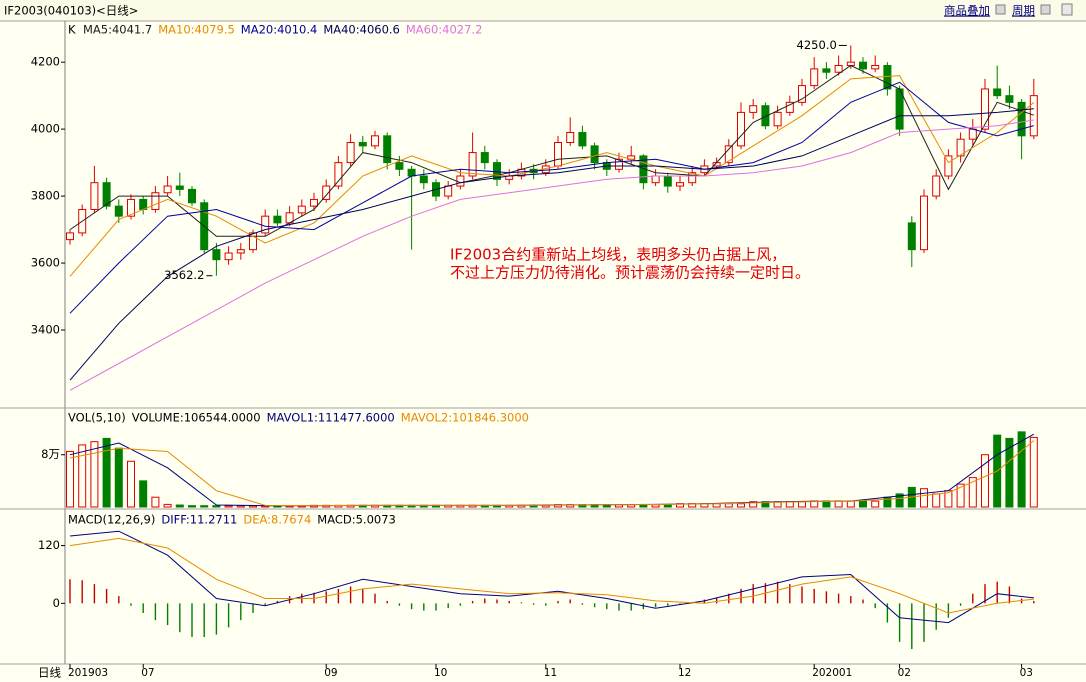 This screenshot has height=682, width=1086. Describe the element at coordinates (196, 30) in the screenshot. I see `legend-entry: MA10:4079.5` at that location.